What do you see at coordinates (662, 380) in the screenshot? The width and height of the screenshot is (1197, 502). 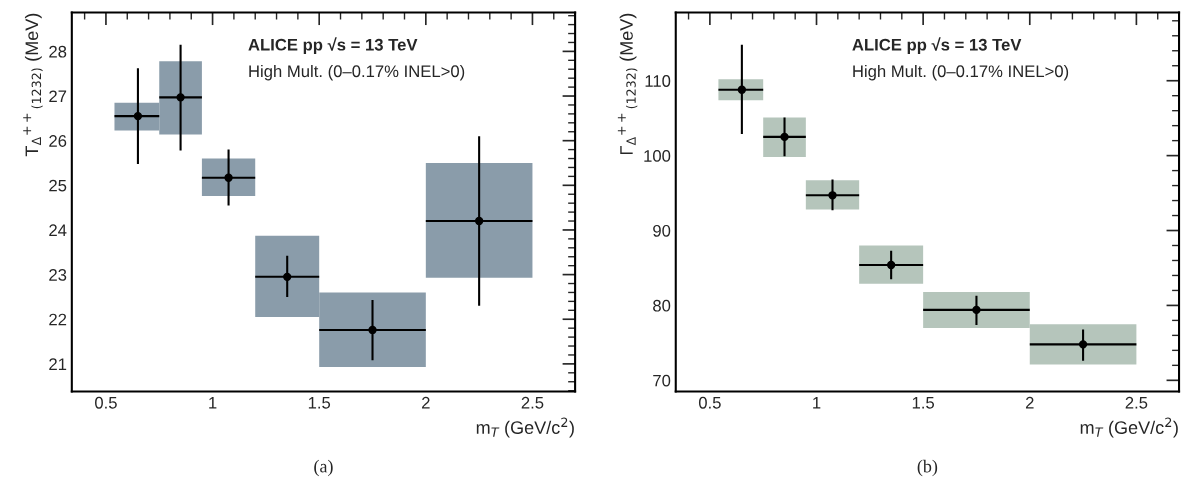 I see `y-tick-label: 70` at bounding box center [662, 380].